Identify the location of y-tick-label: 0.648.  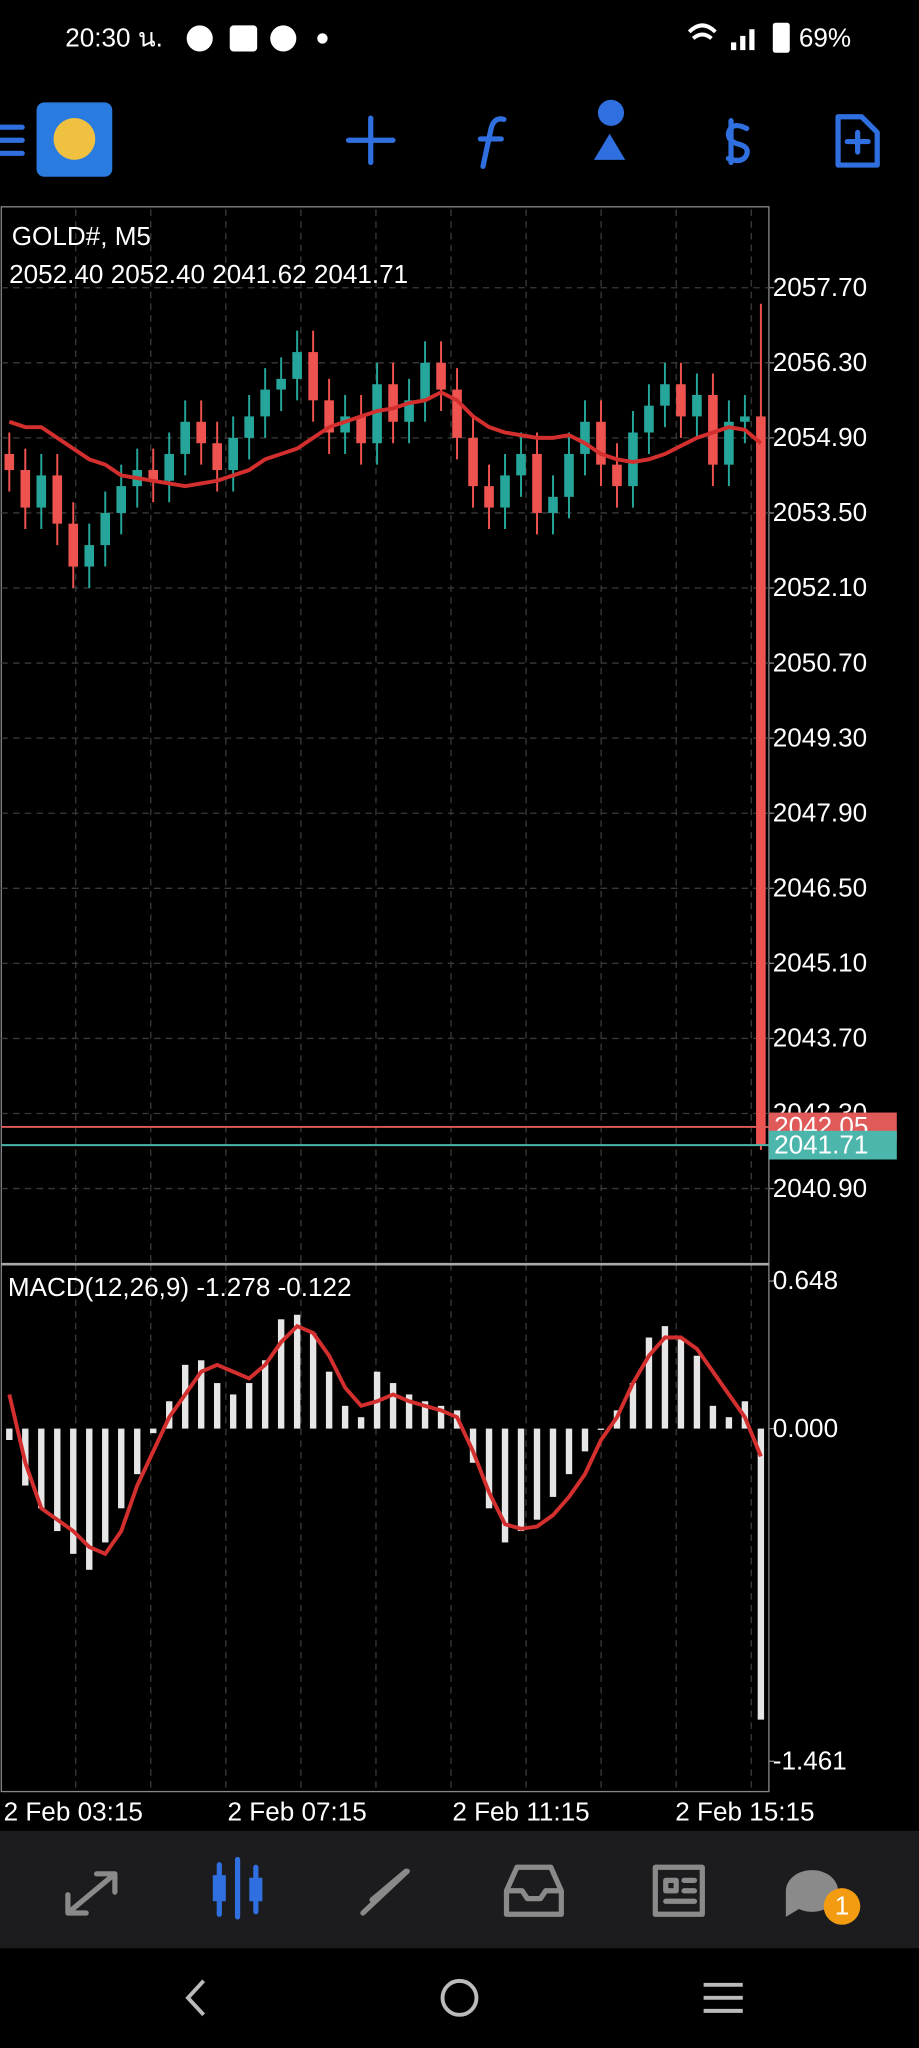
(805, 1280).